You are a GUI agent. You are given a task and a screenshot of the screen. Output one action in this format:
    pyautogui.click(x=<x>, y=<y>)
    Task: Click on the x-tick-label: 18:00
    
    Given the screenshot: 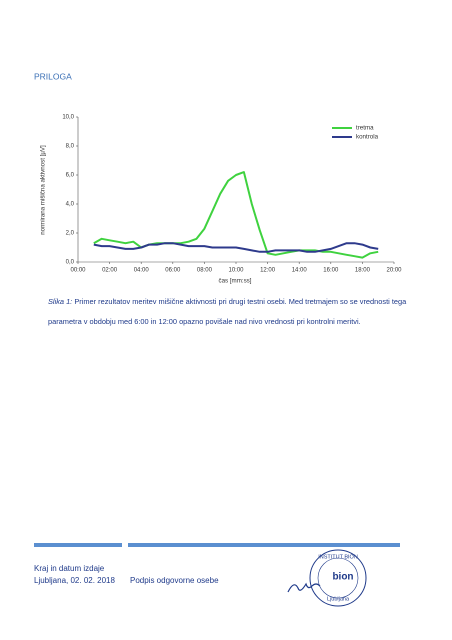 What is the action you would take?
    pyautogui.click(x=363, y=271)
    